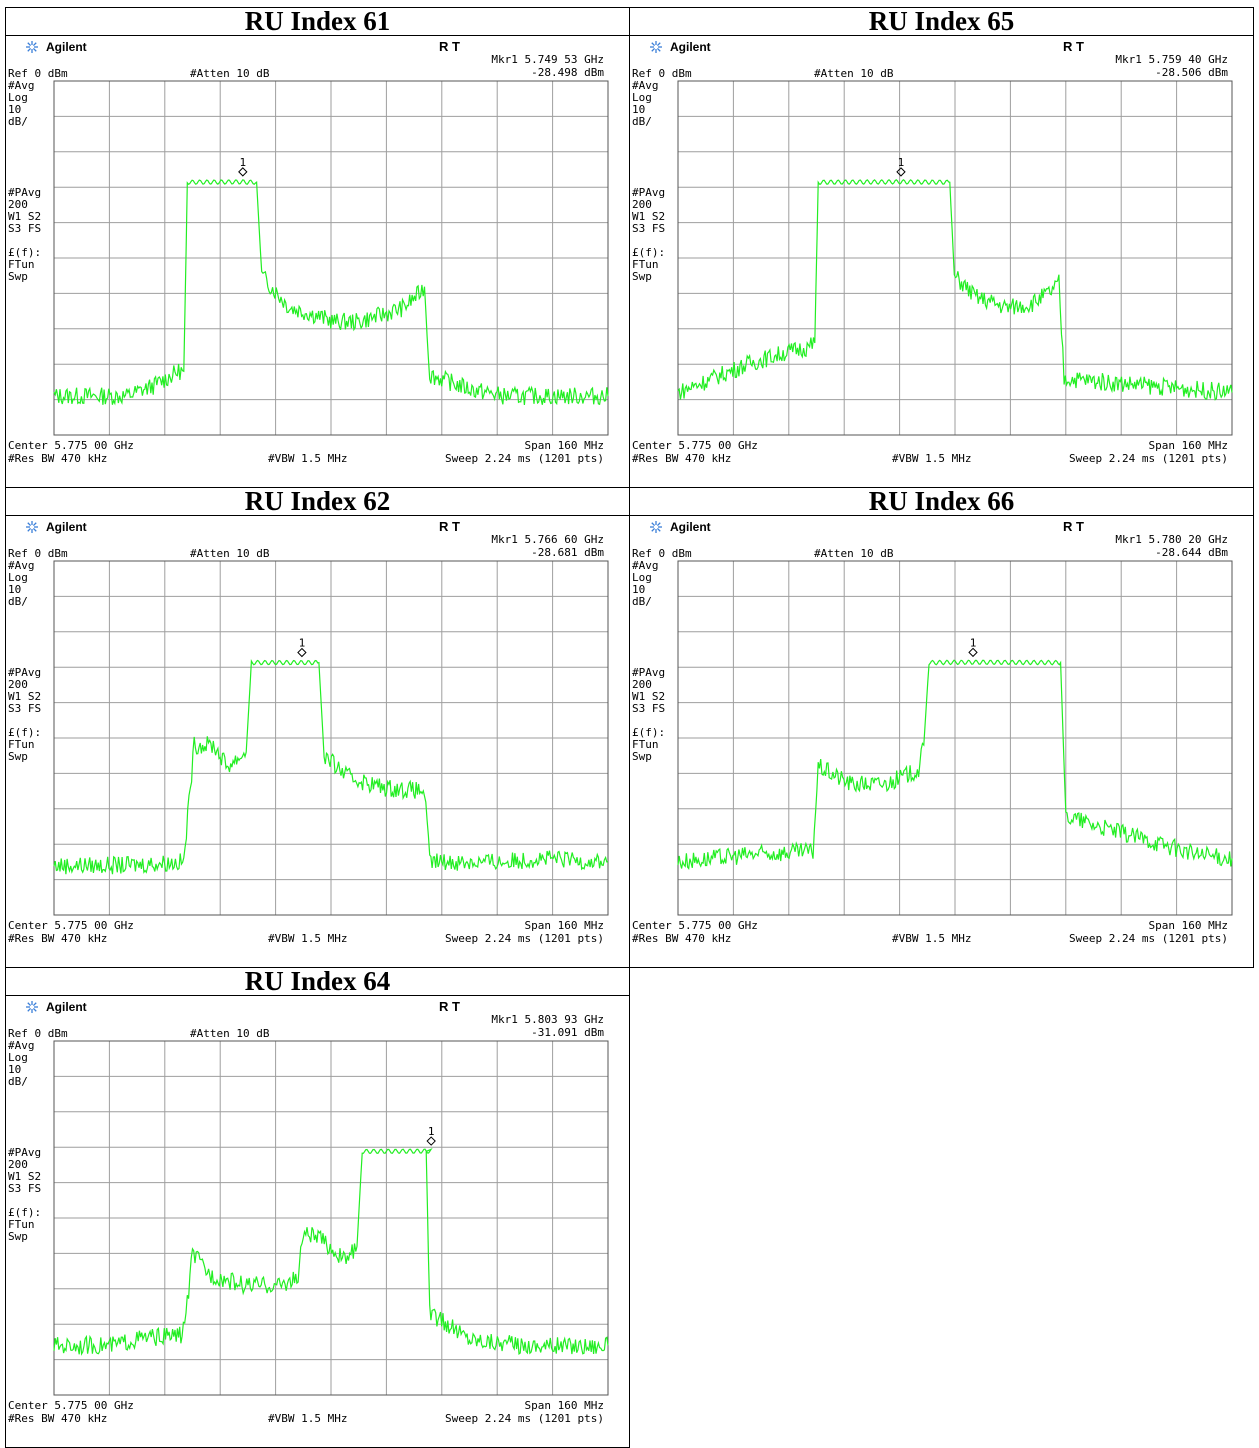 This screenshot has width=1259, height=1448. Describe the element at coordinates (547, 59) in the screenshot. I see `marker-frequency: Mkr1 5.749 53 GHz` at that location.